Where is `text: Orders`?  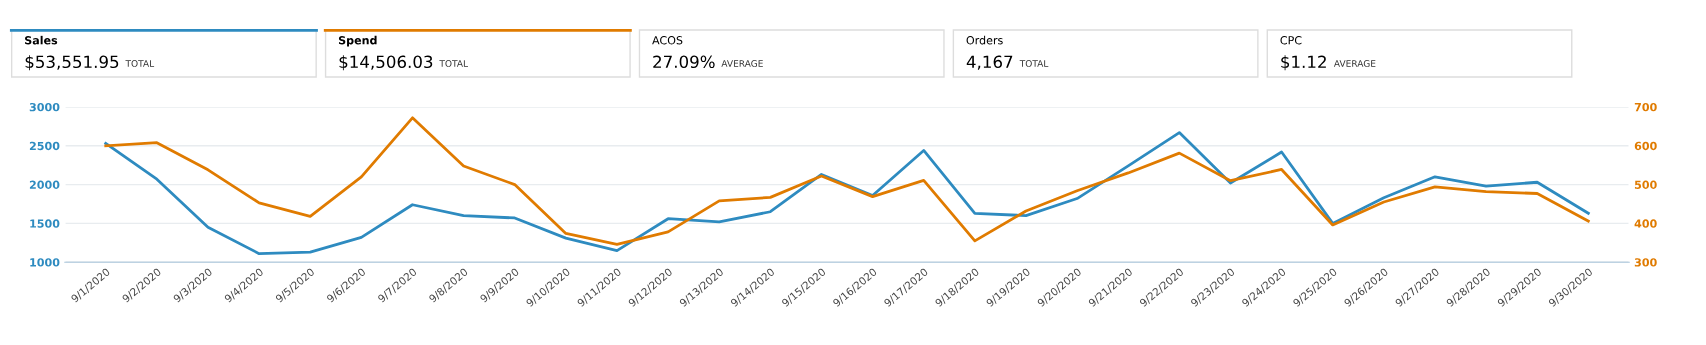
text: Orders is located at coordinates (984, 40).